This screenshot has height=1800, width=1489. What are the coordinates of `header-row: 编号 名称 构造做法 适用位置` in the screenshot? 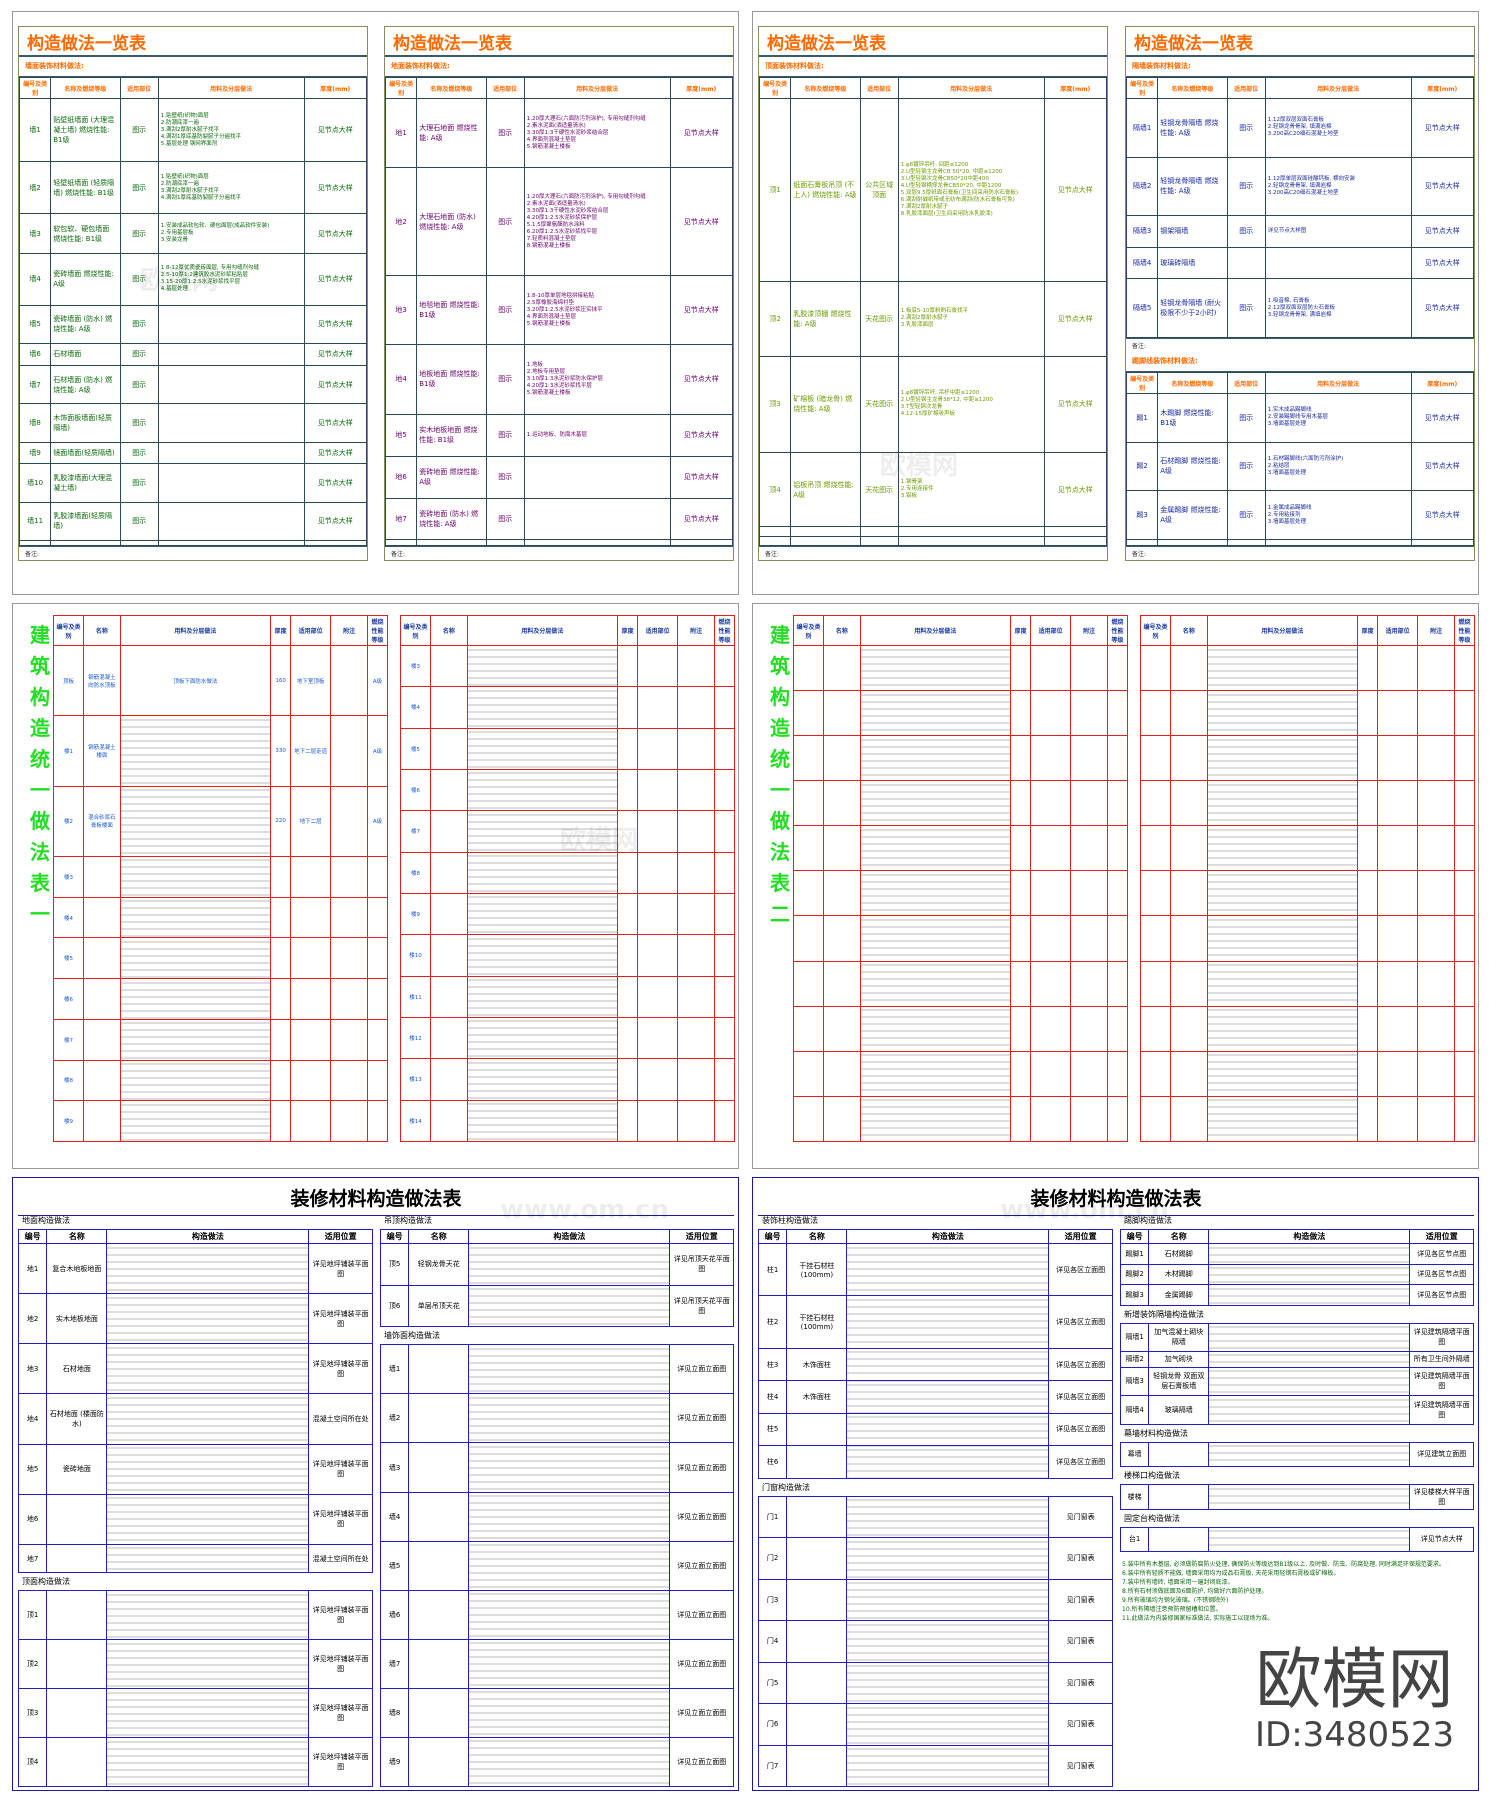 It's located at (935, 1236).